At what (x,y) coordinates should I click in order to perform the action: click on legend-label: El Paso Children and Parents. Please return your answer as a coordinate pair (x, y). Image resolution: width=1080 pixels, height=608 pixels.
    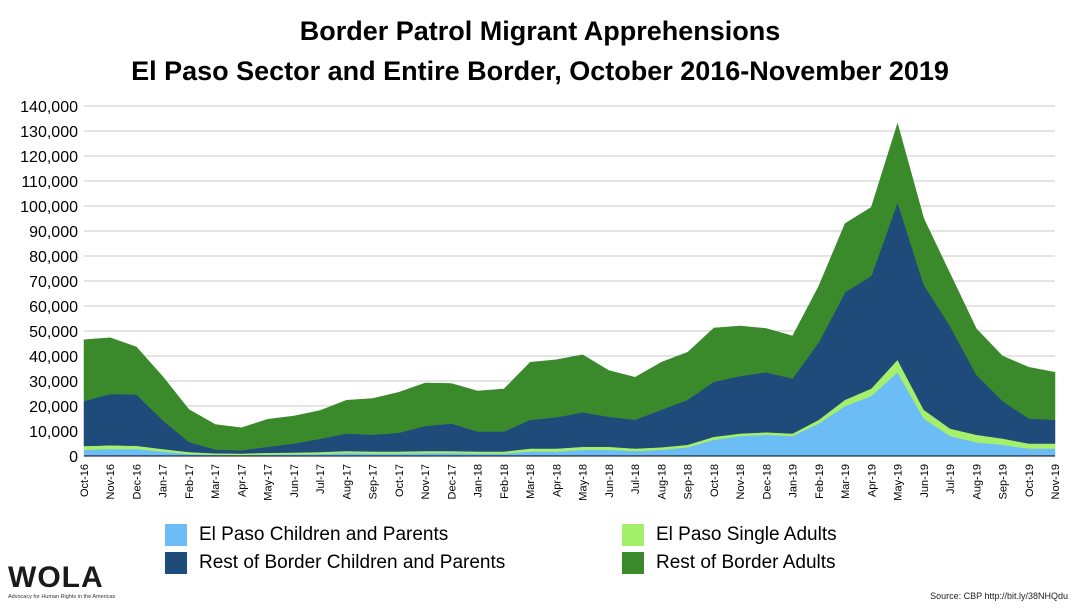
    Looking at the image, I should click on (324, 534).